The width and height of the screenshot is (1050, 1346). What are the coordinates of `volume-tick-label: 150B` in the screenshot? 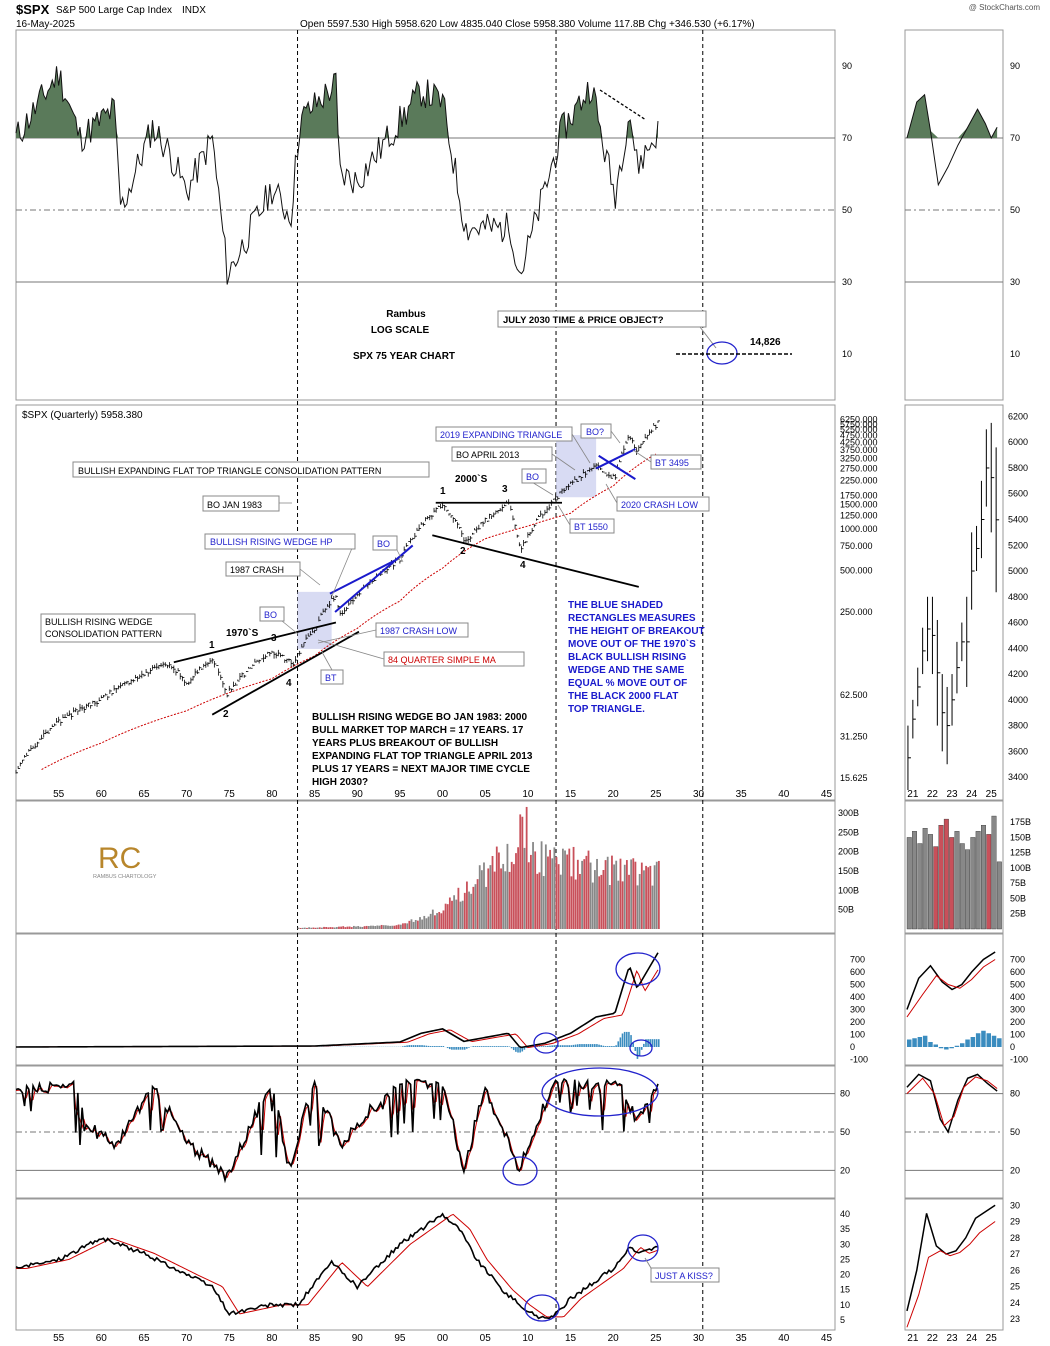 It's located at (848, 871).